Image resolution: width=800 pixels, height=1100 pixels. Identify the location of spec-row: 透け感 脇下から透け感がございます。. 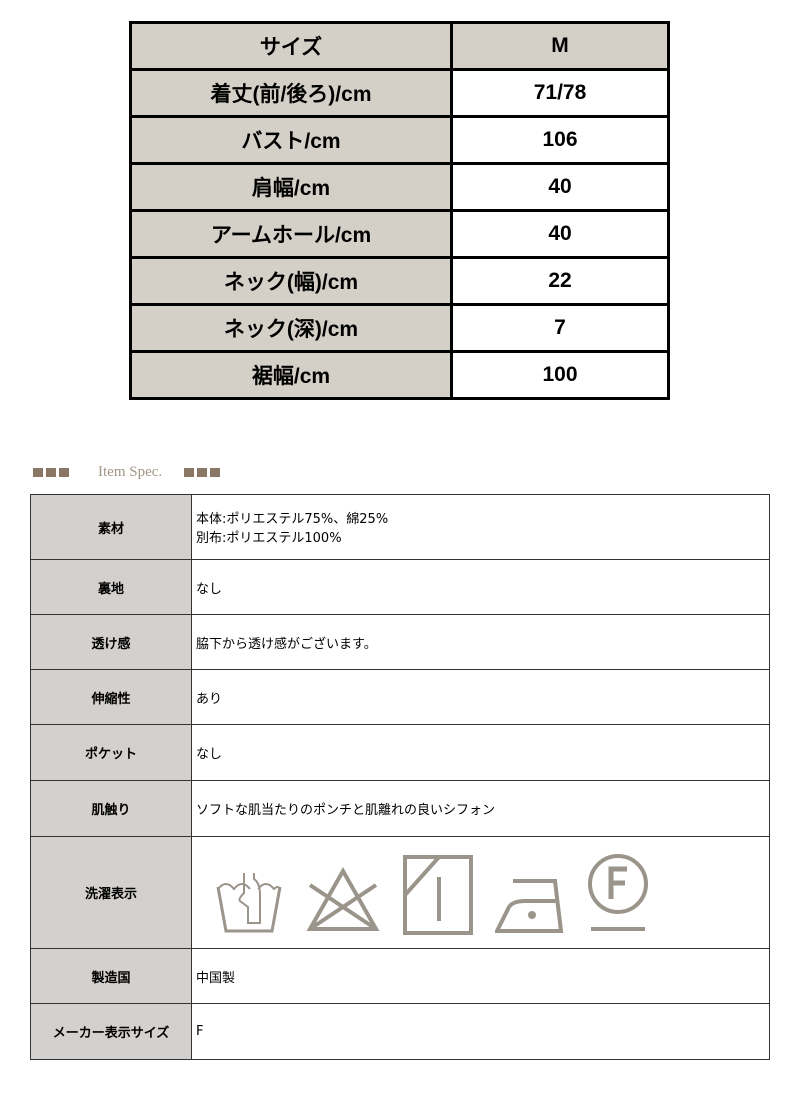
(400, 642).